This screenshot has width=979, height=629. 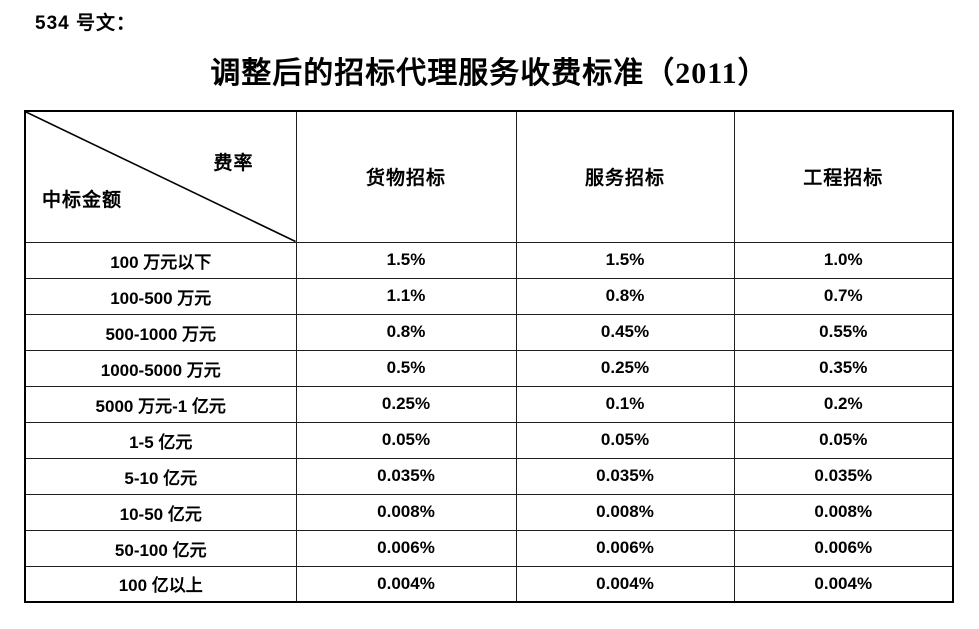 I want to click on service-rate-cell: 0.035%, so click(x=625, y=476).